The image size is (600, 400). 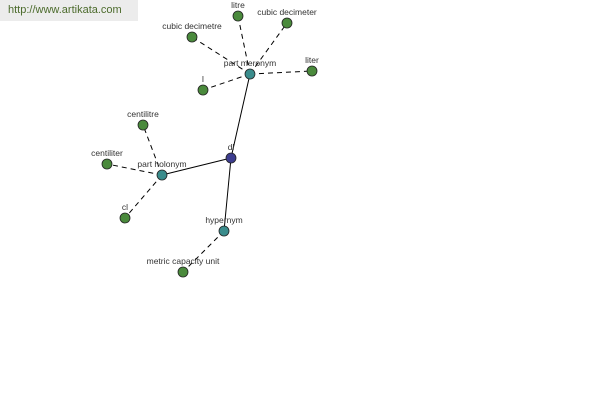 I want to click on edge-dl-hypernym, so click(x=227, y=194).